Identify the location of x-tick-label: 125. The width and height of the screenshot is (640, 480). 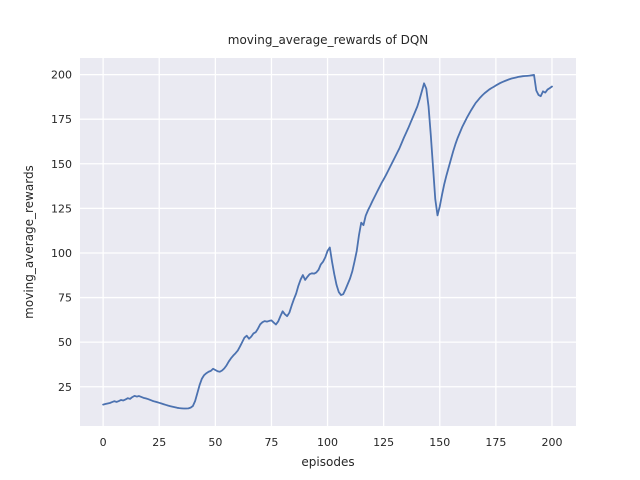
(383, 442).